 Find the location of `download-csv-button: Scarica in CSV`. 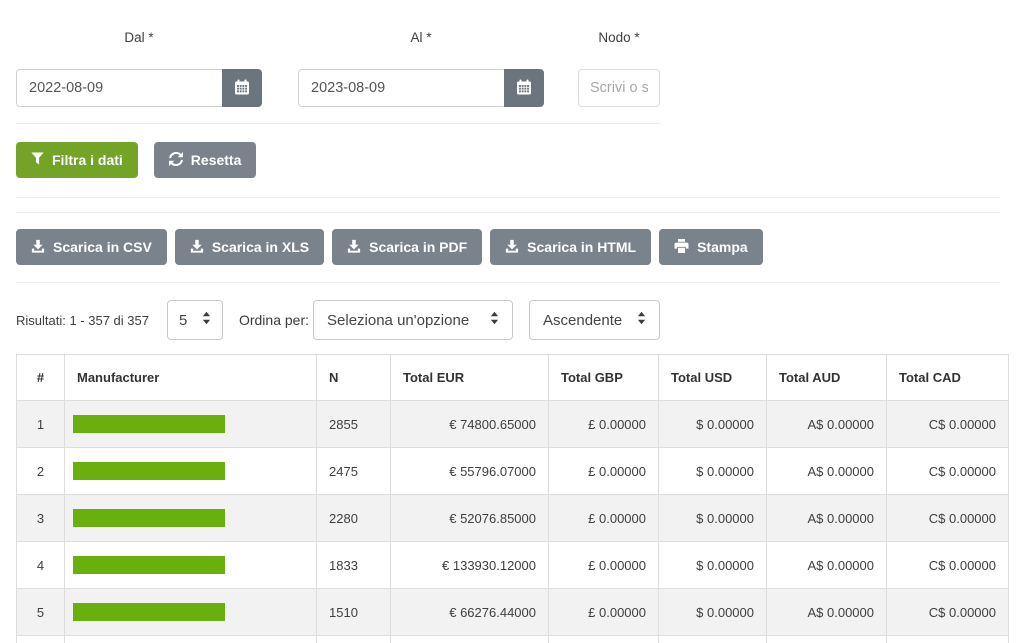

download-csv-button: Scarica in CSV is located at coordinates (91, 247).